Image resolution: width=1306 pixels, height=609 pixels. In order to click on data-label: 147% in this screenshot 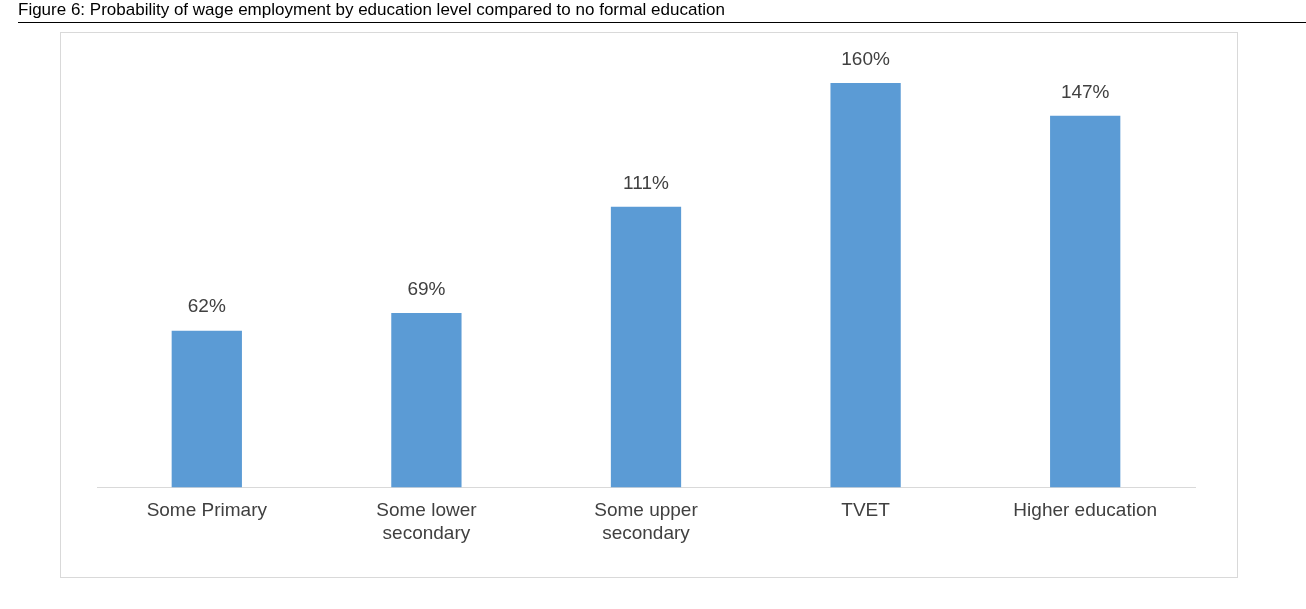, I will do `click(1085, 91)`.